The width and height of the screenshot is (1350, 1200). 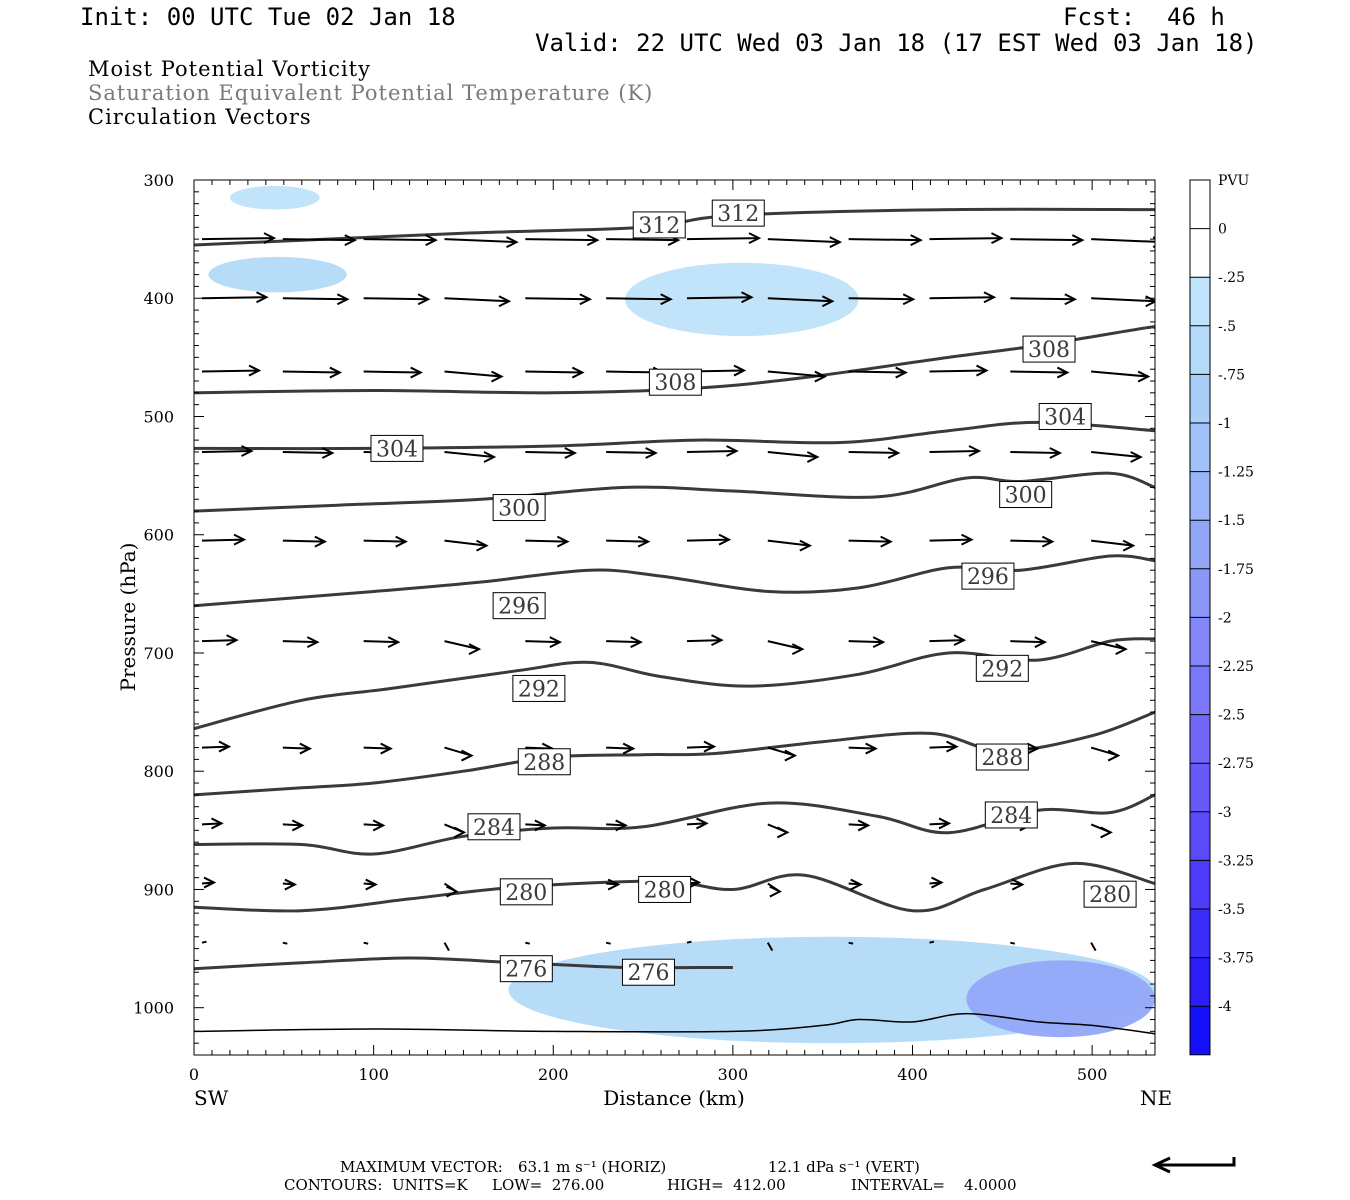 I want to click on field-title-mpv: Moist Potential Vorticity, so click(x=229, y=69).